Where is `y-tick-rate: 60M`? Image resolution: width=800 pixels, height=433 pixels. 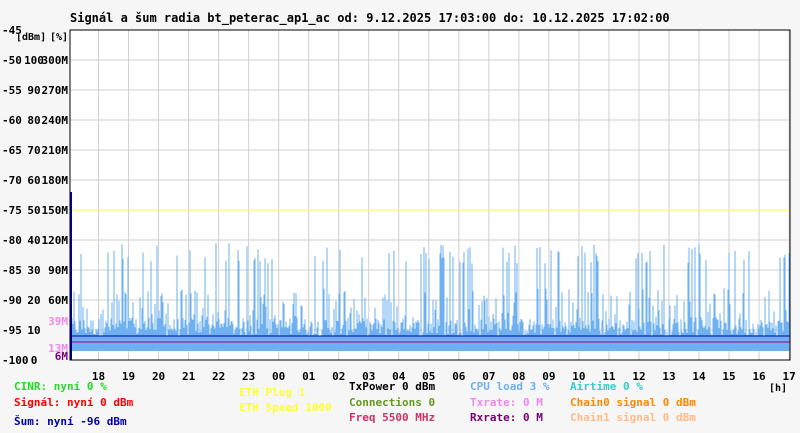
y-tick-rate: 60M is located at coordinates (58, 300).